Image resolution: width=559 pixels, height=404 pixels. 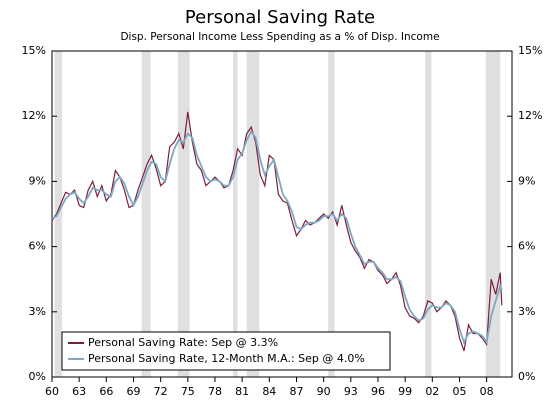 I want to click on y-tick-label: 0%, so click(x=37, y=376).